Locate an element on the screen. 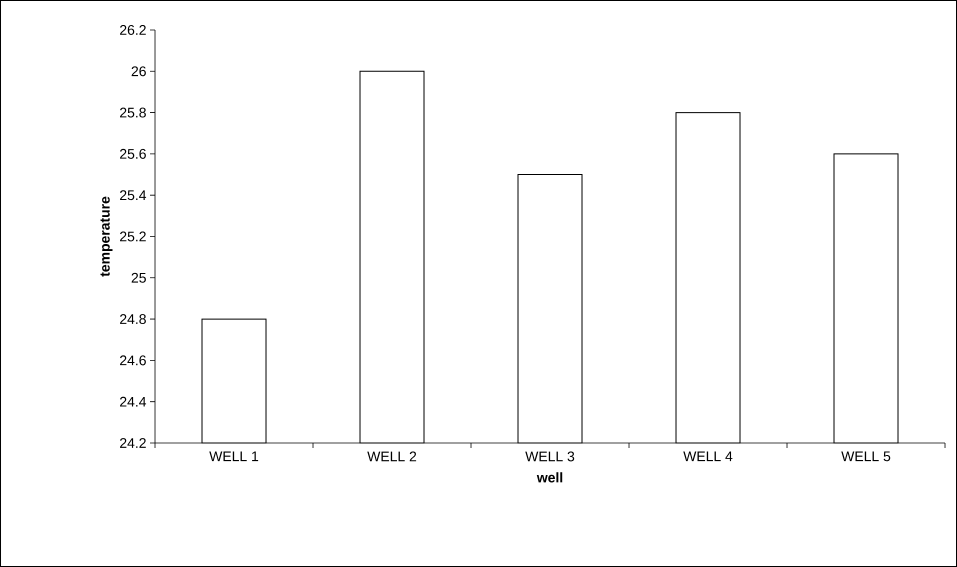  y-tick-label: 25.6 is located at coordinates (133, 153).